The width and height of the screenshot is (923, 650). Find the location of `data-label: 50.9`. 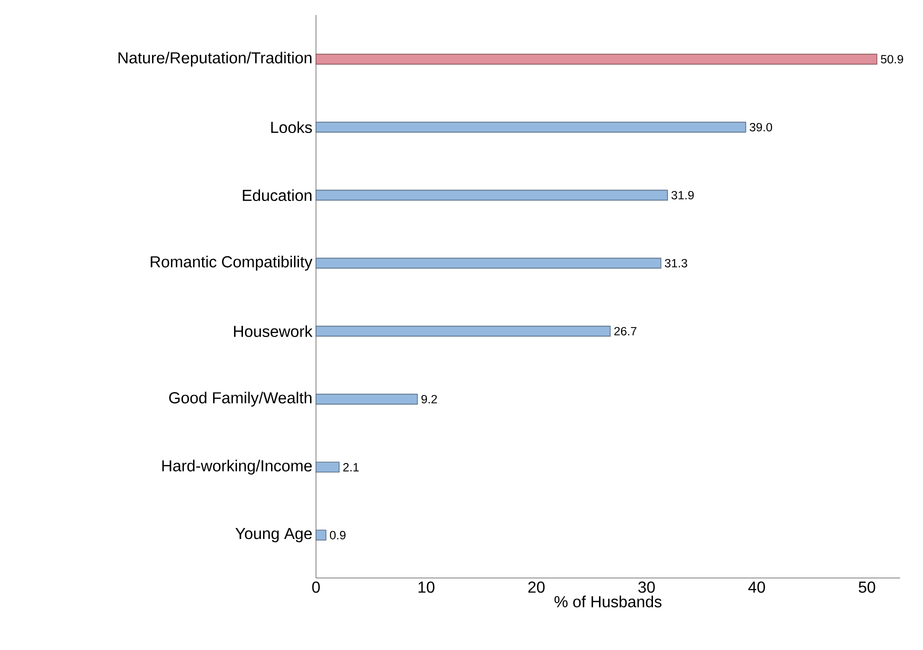

data-label: 50.9 is located at coordinates (892, 59).